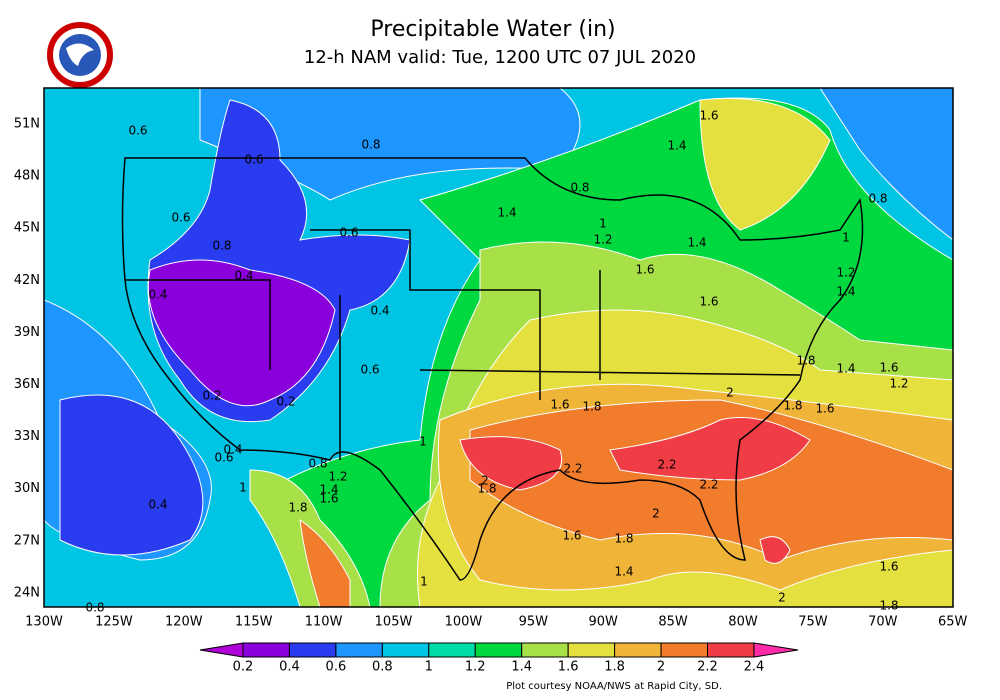  What do you see at coordinates (429, 667) in the screenshot?
I see `colorbar-label: 1` at bounding box center [429, 667].